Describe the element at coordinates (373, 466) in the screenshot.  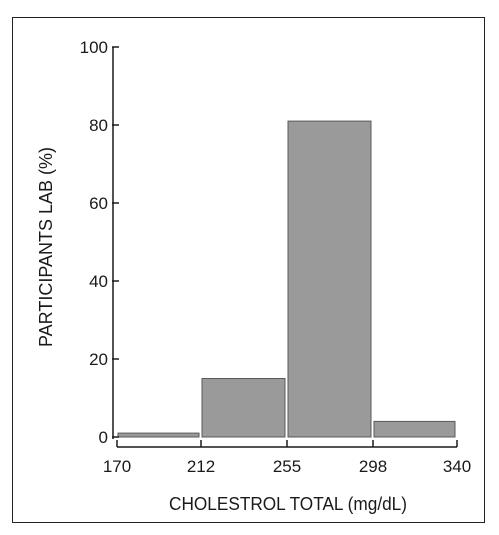
I see `x-tick-label-298: 298` at that location.